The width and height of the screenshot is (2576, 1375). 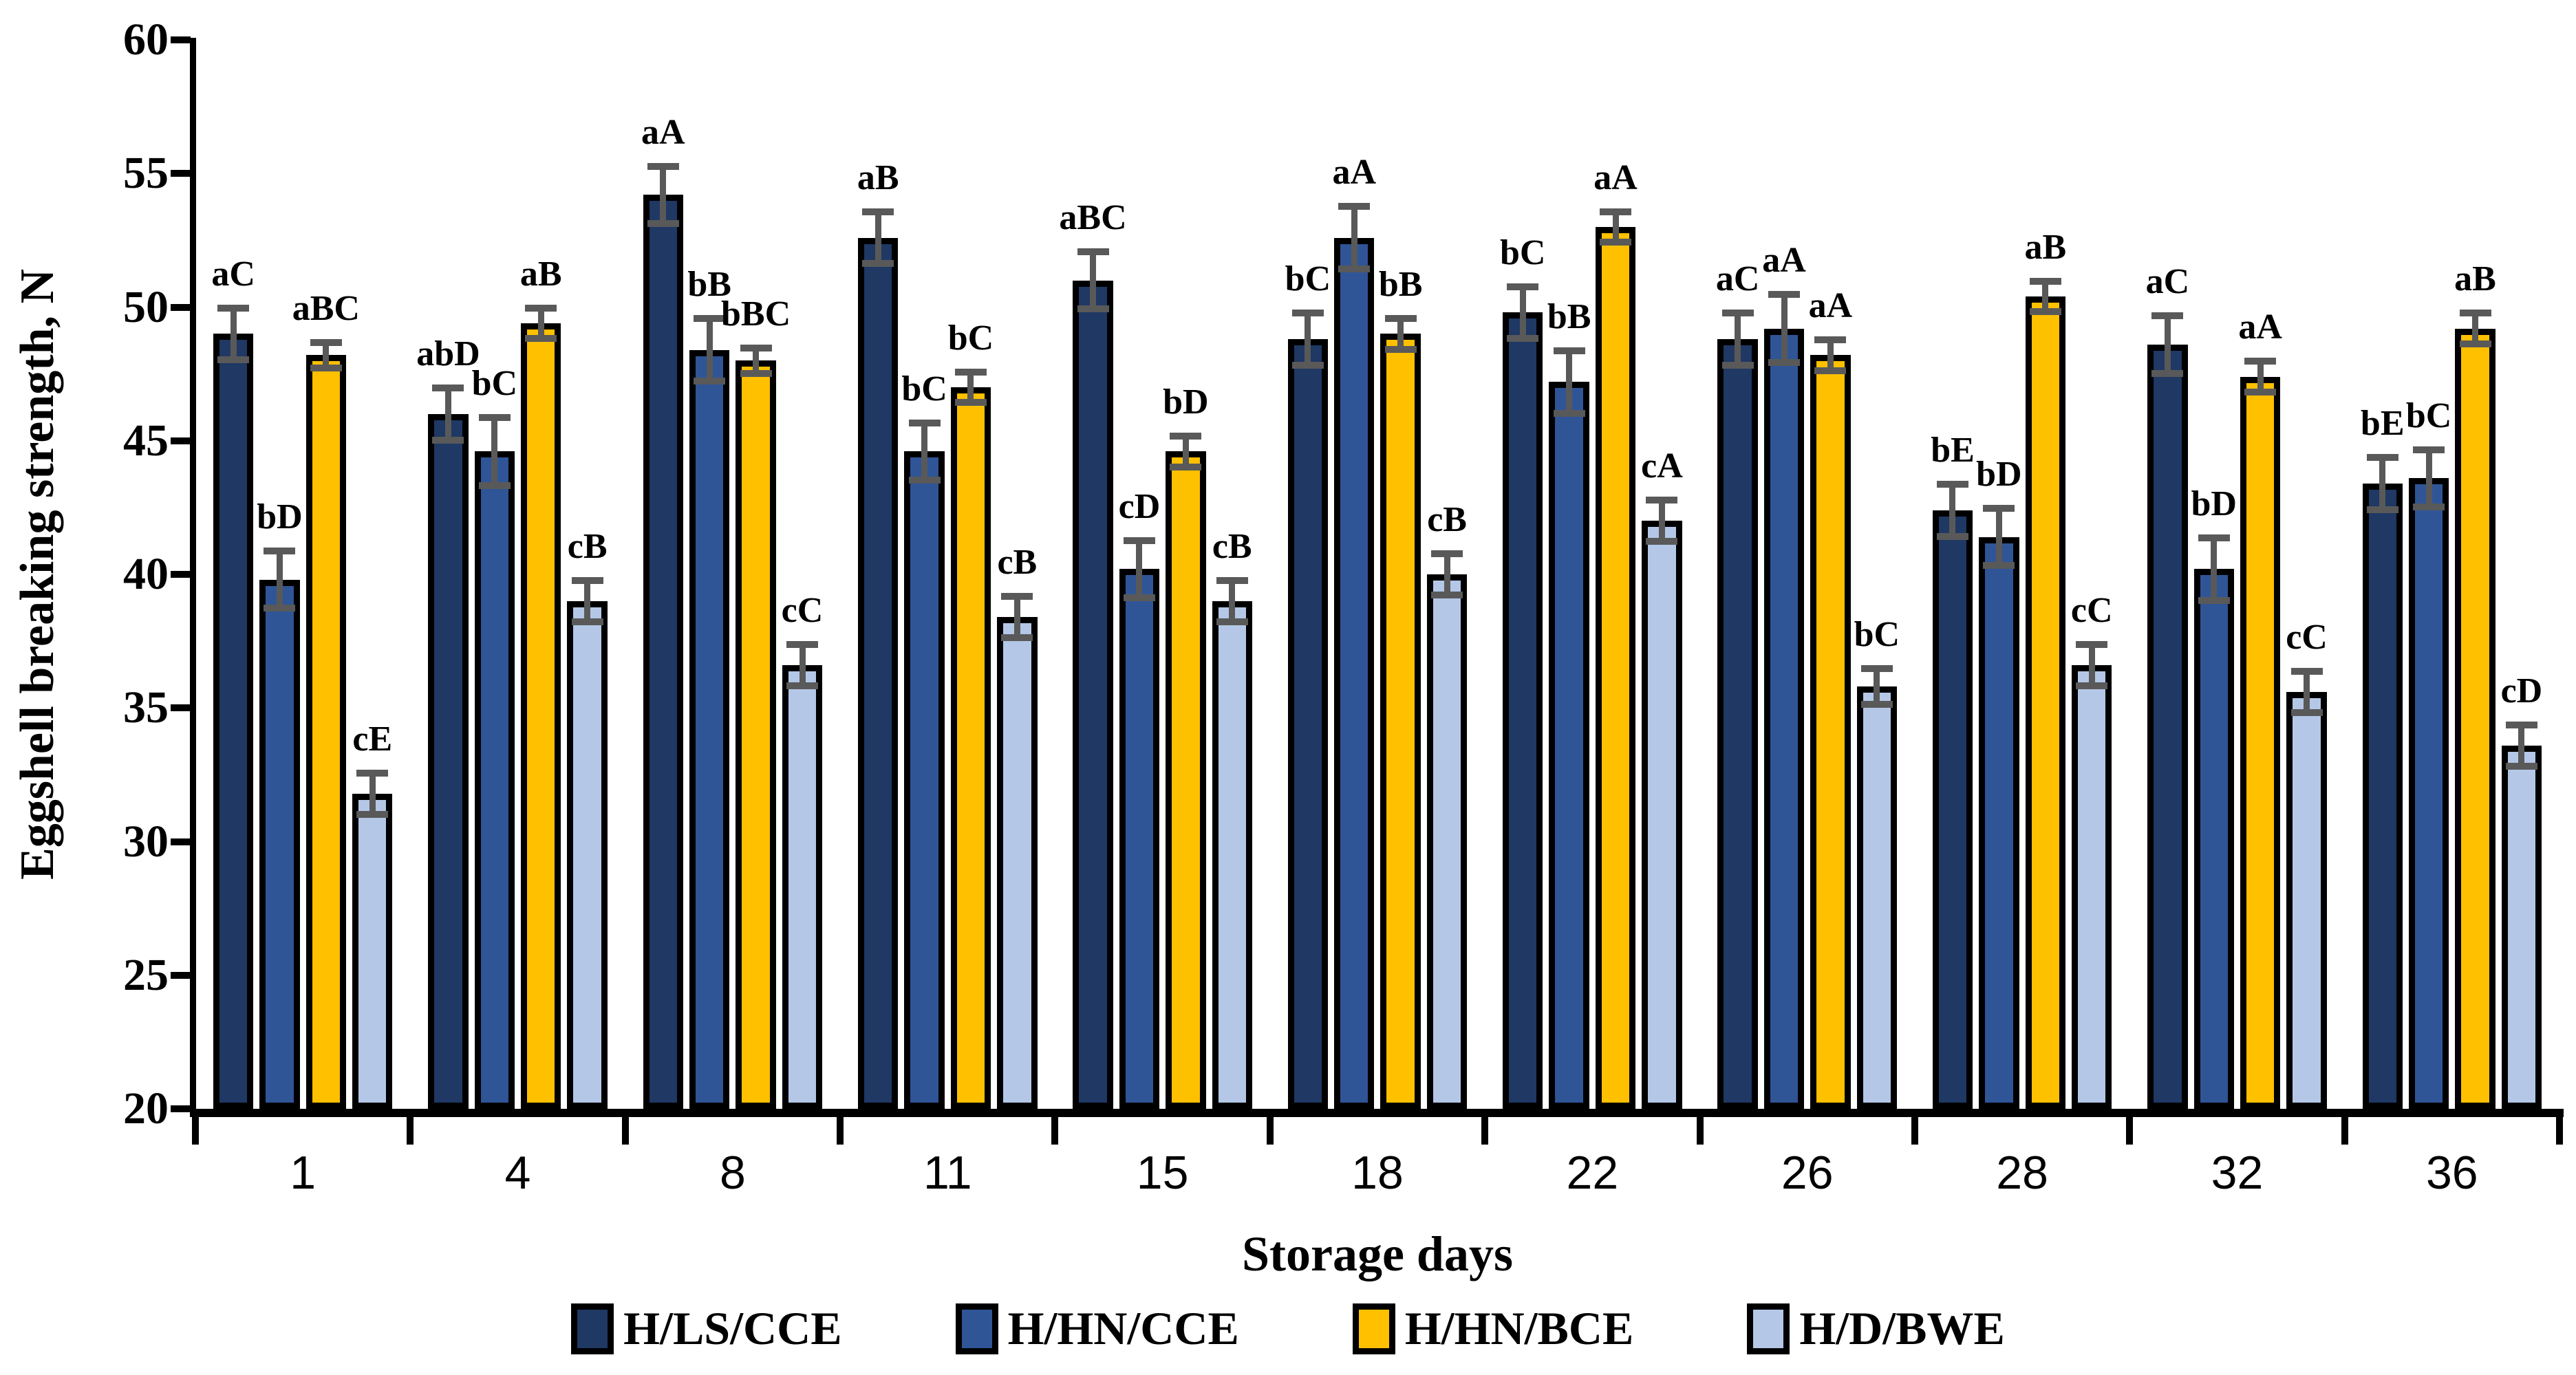 What do you see at coordinates (517, 575) in the screenshot?
I see `bar-group: abD bC aB cB` at bounding box center [517, 575].